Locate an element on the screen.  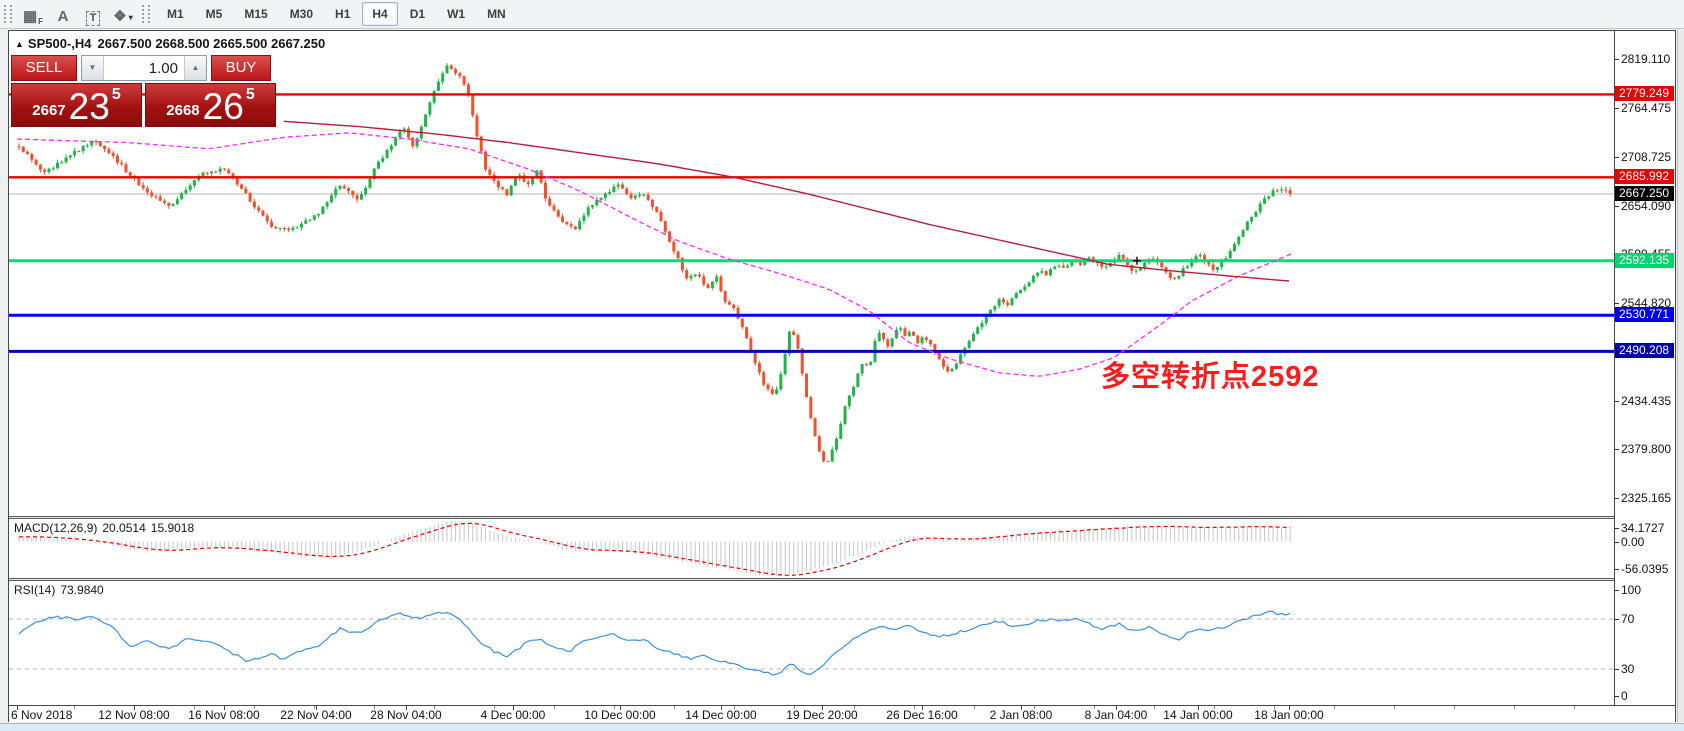
time-tick-label: 8 Jan 04:00 is located at coordinates (1116, 715).